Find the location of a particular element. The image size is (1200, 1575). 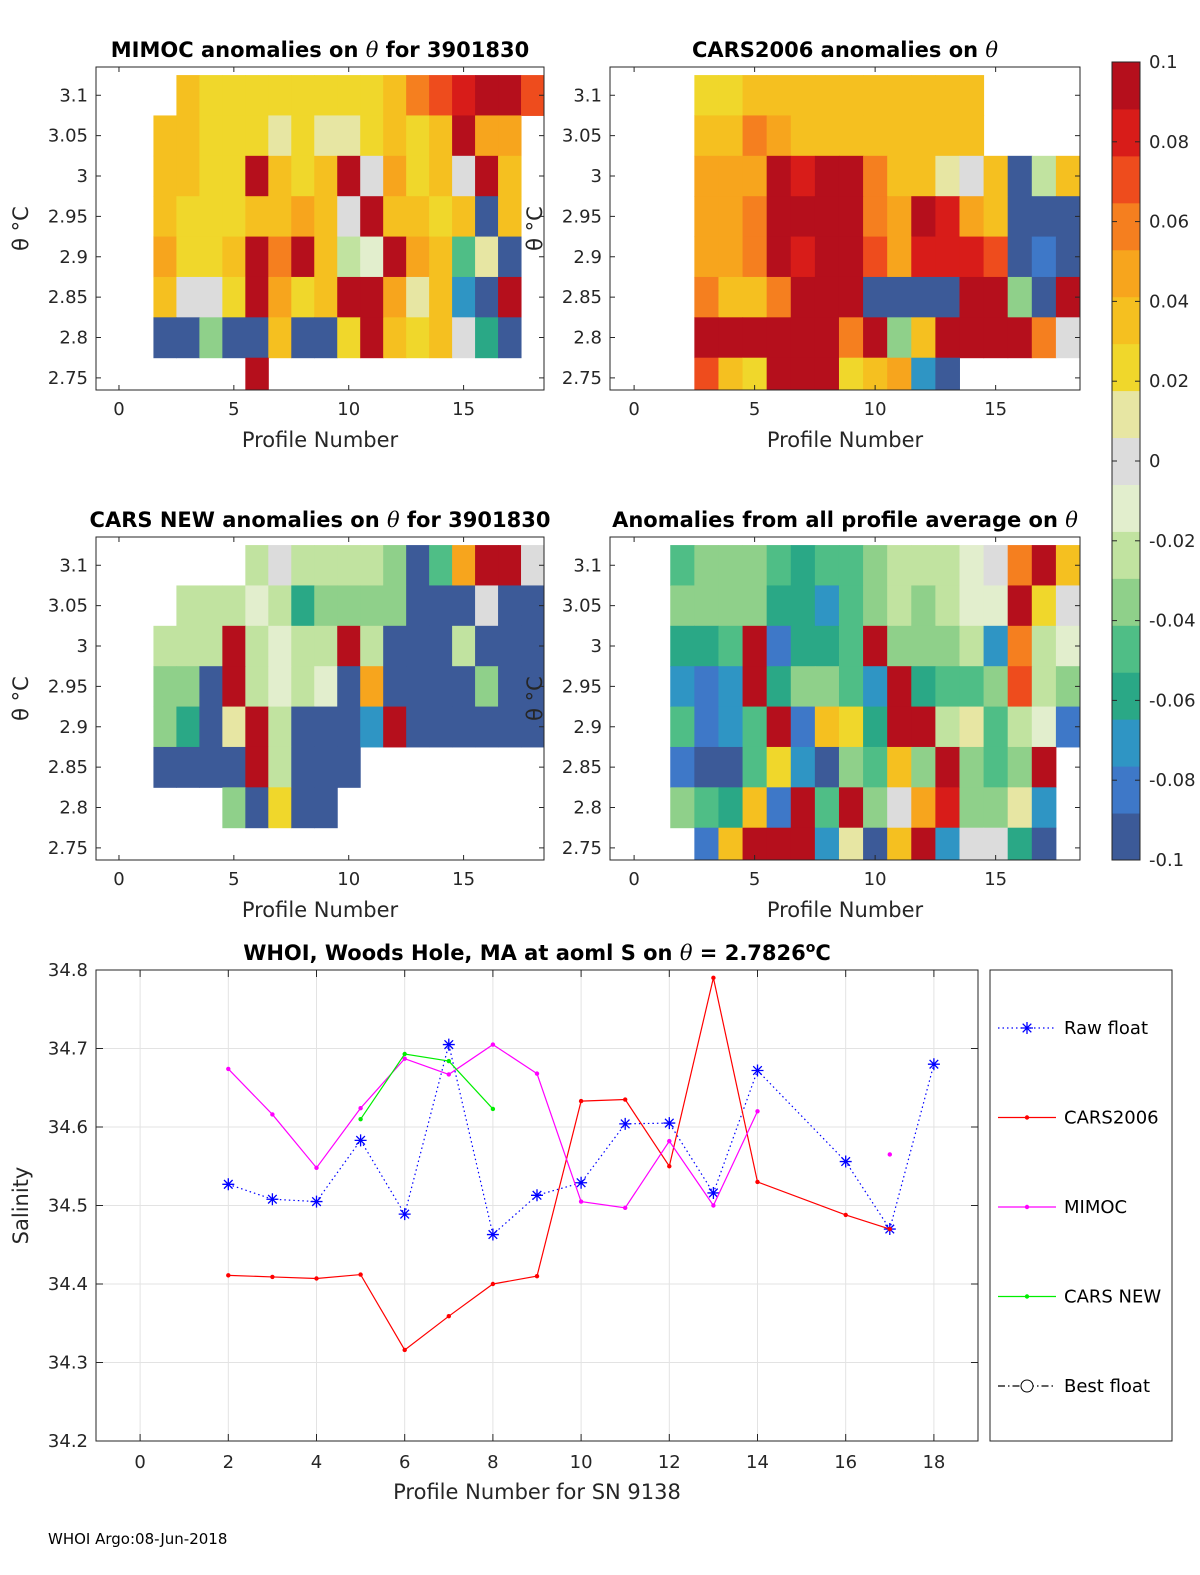

y-tick-label: 2.75 is located at coordinates (68, 378).